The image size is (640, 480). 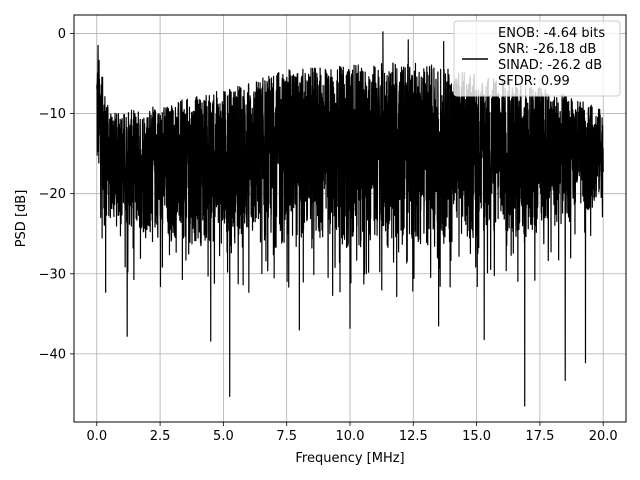 What do you see at coordinates (62, 34) in the screenshot?
I see `y-tick-label: 0` at bounding box center [62, 34].